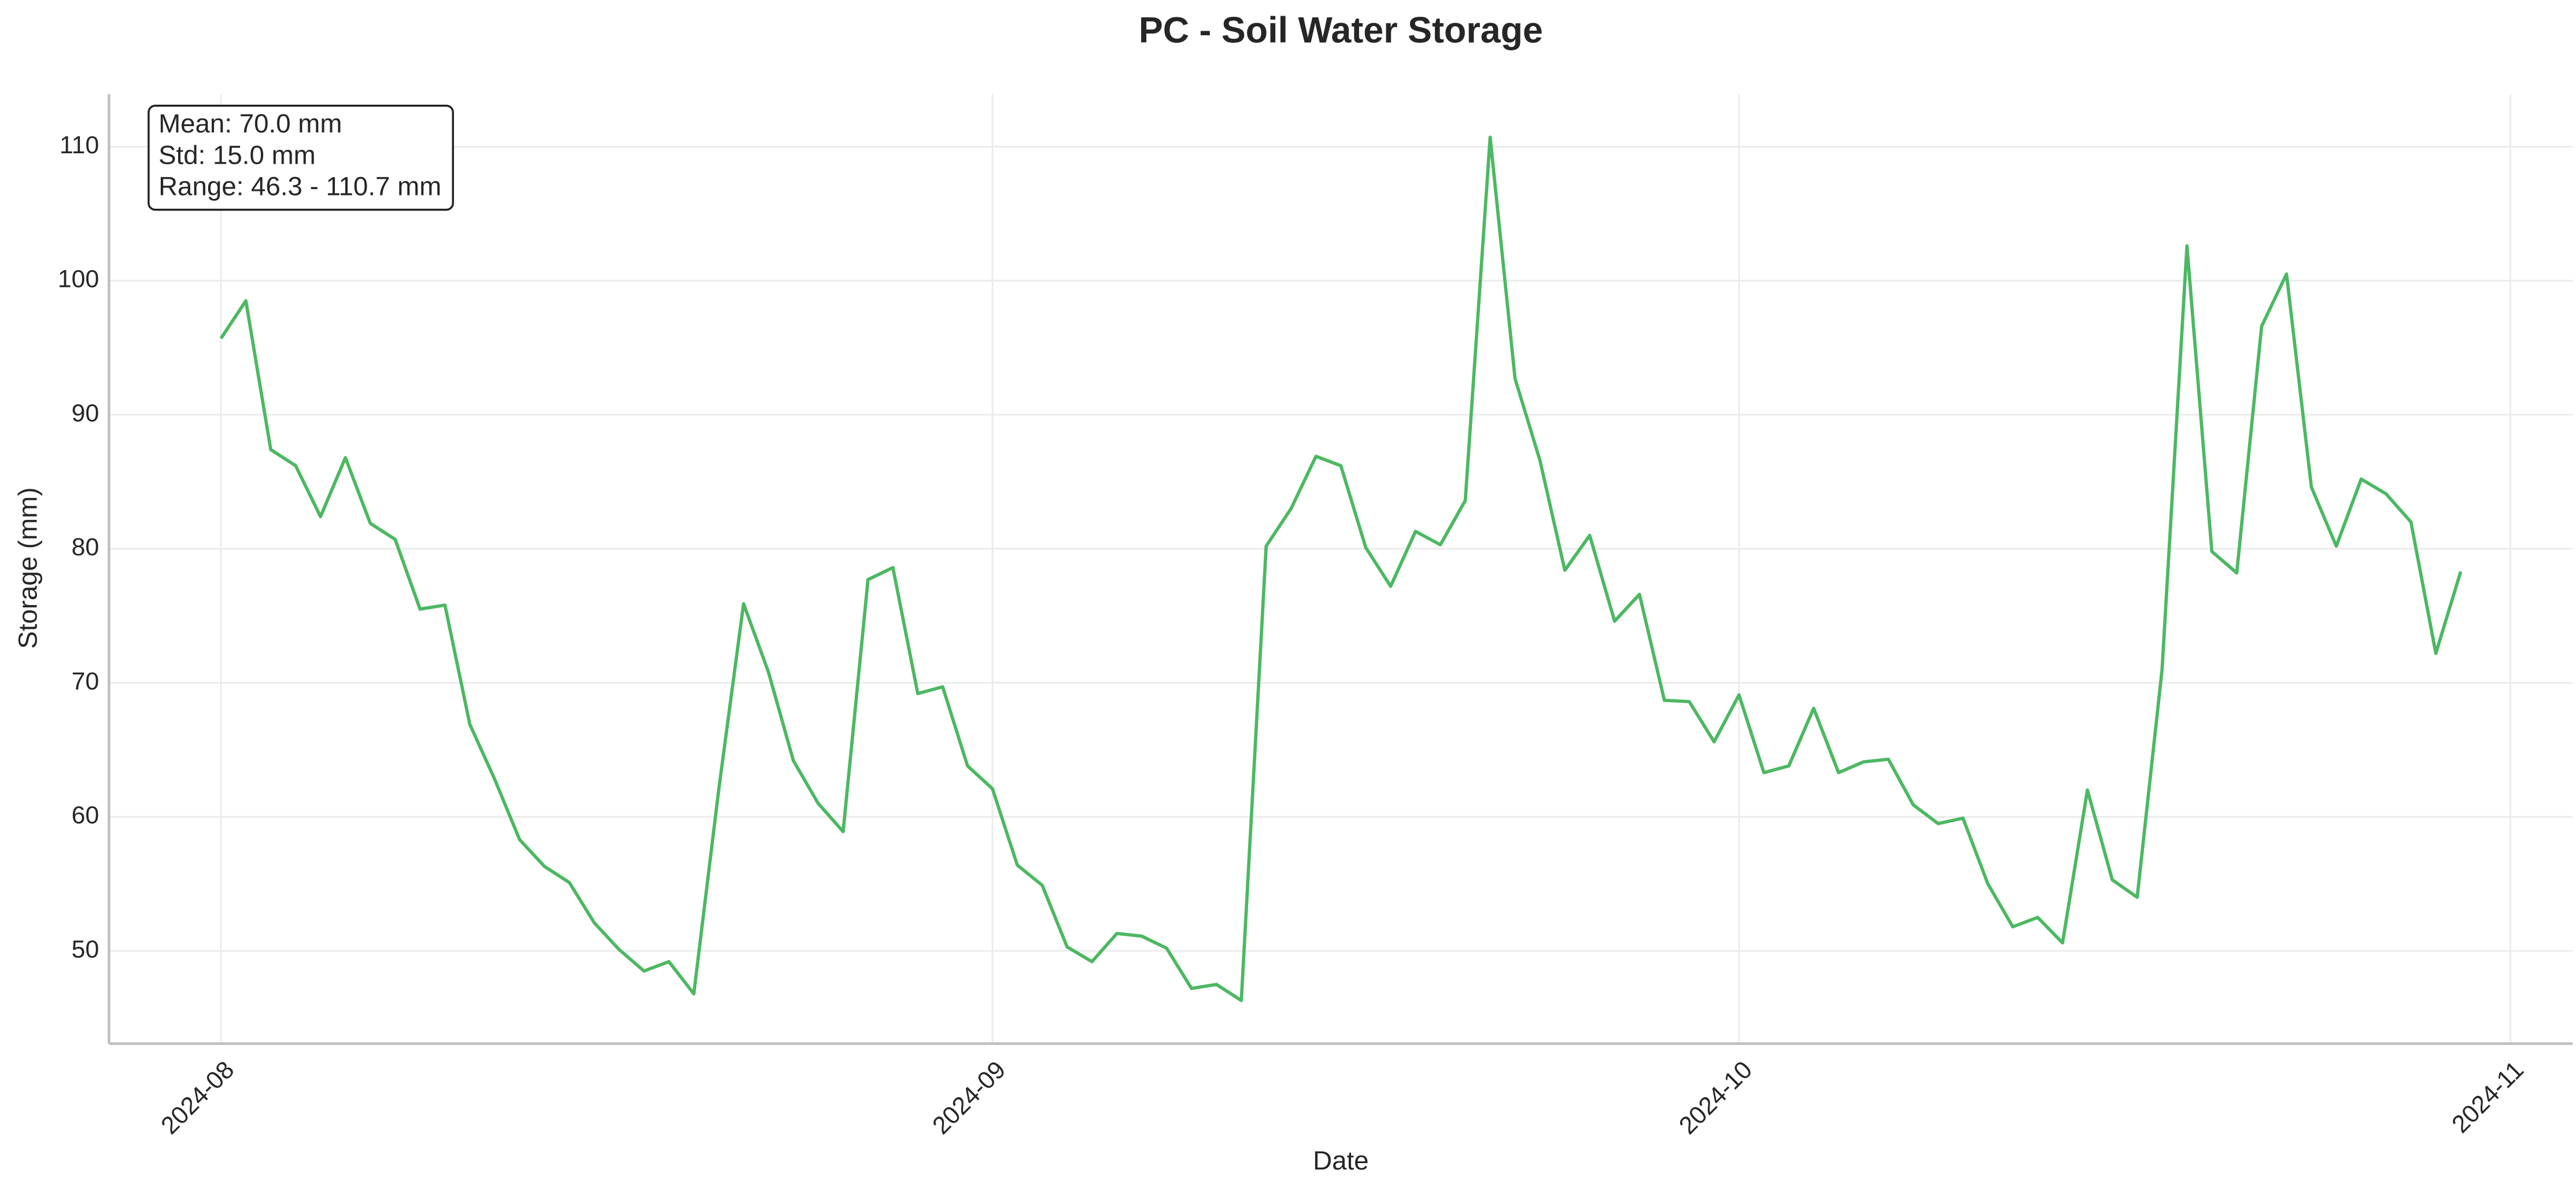  Describe the element at coordinates (1341, 31) in the screenshot. I see `chart-title: PC - Soil Water Storage` at that location.